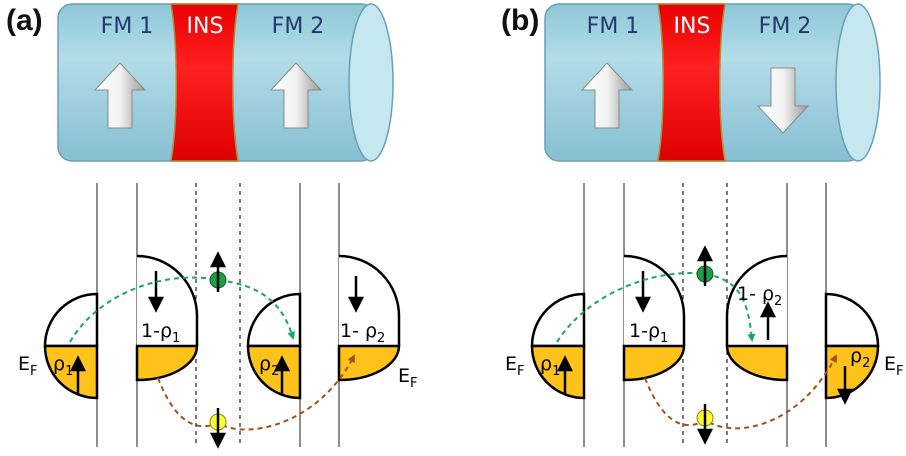 The width and height of the screenshot is (906, 456). I want to click on panel-b-label: (b), so click(520, 20).